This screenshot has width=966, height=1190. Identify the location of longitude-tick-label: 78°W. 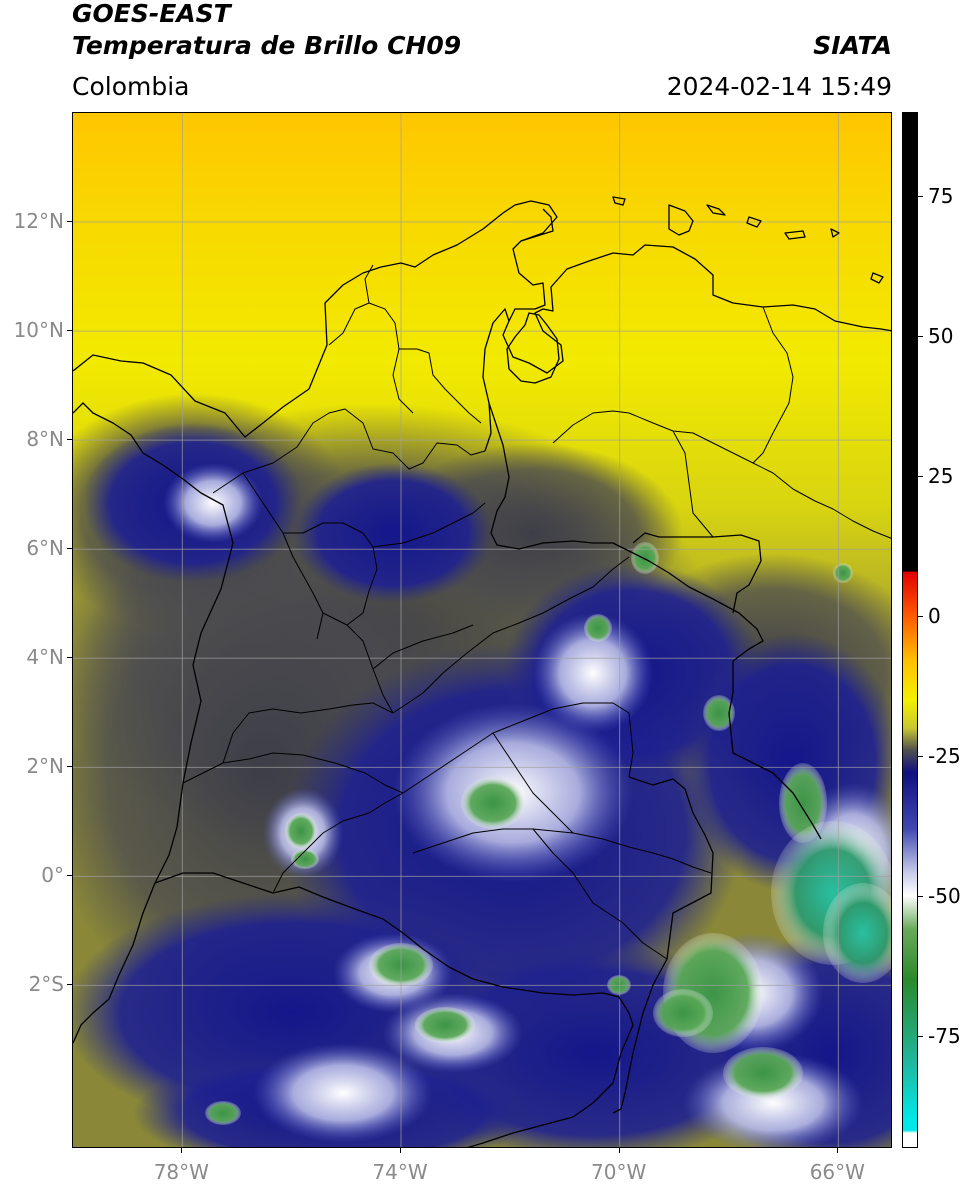
(181, 1172).